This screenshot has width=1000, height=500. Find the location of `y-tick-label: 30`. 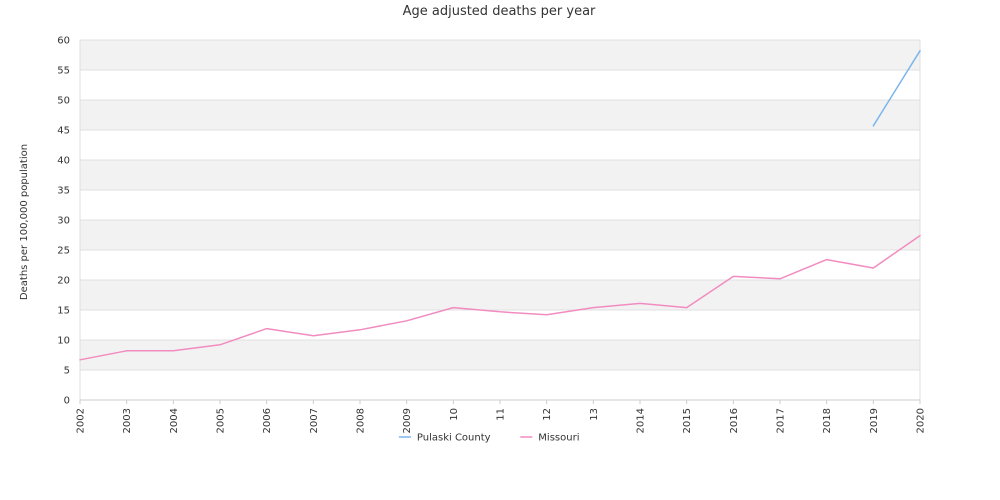

y-tick-label: 30 is located at coordinates (63, 221).